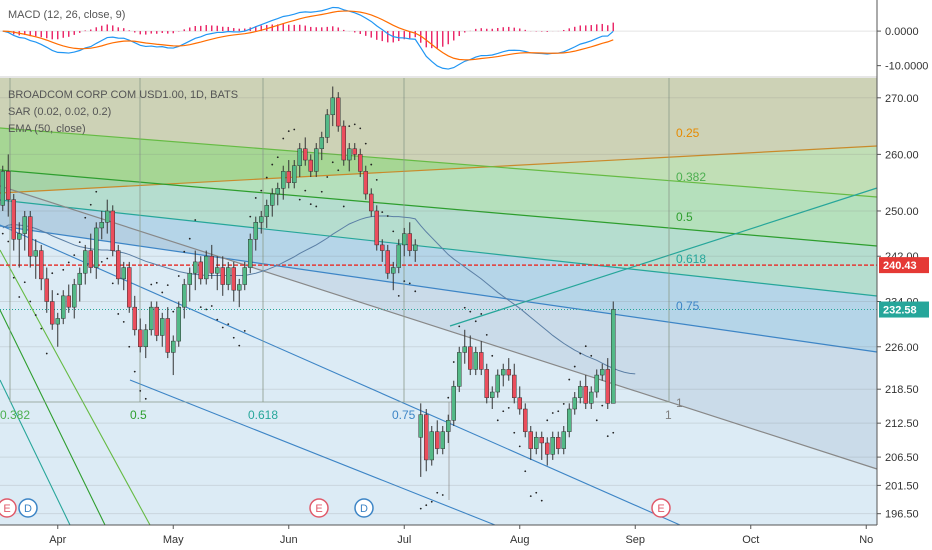 This screenshot has height=550, width=932. What do you see at coordinates (123, 95) in the screenshot?
I see `chart-title: BROADCOM CORP COM USD1.00, 1D, BATS` at bounding box center [123, 95].